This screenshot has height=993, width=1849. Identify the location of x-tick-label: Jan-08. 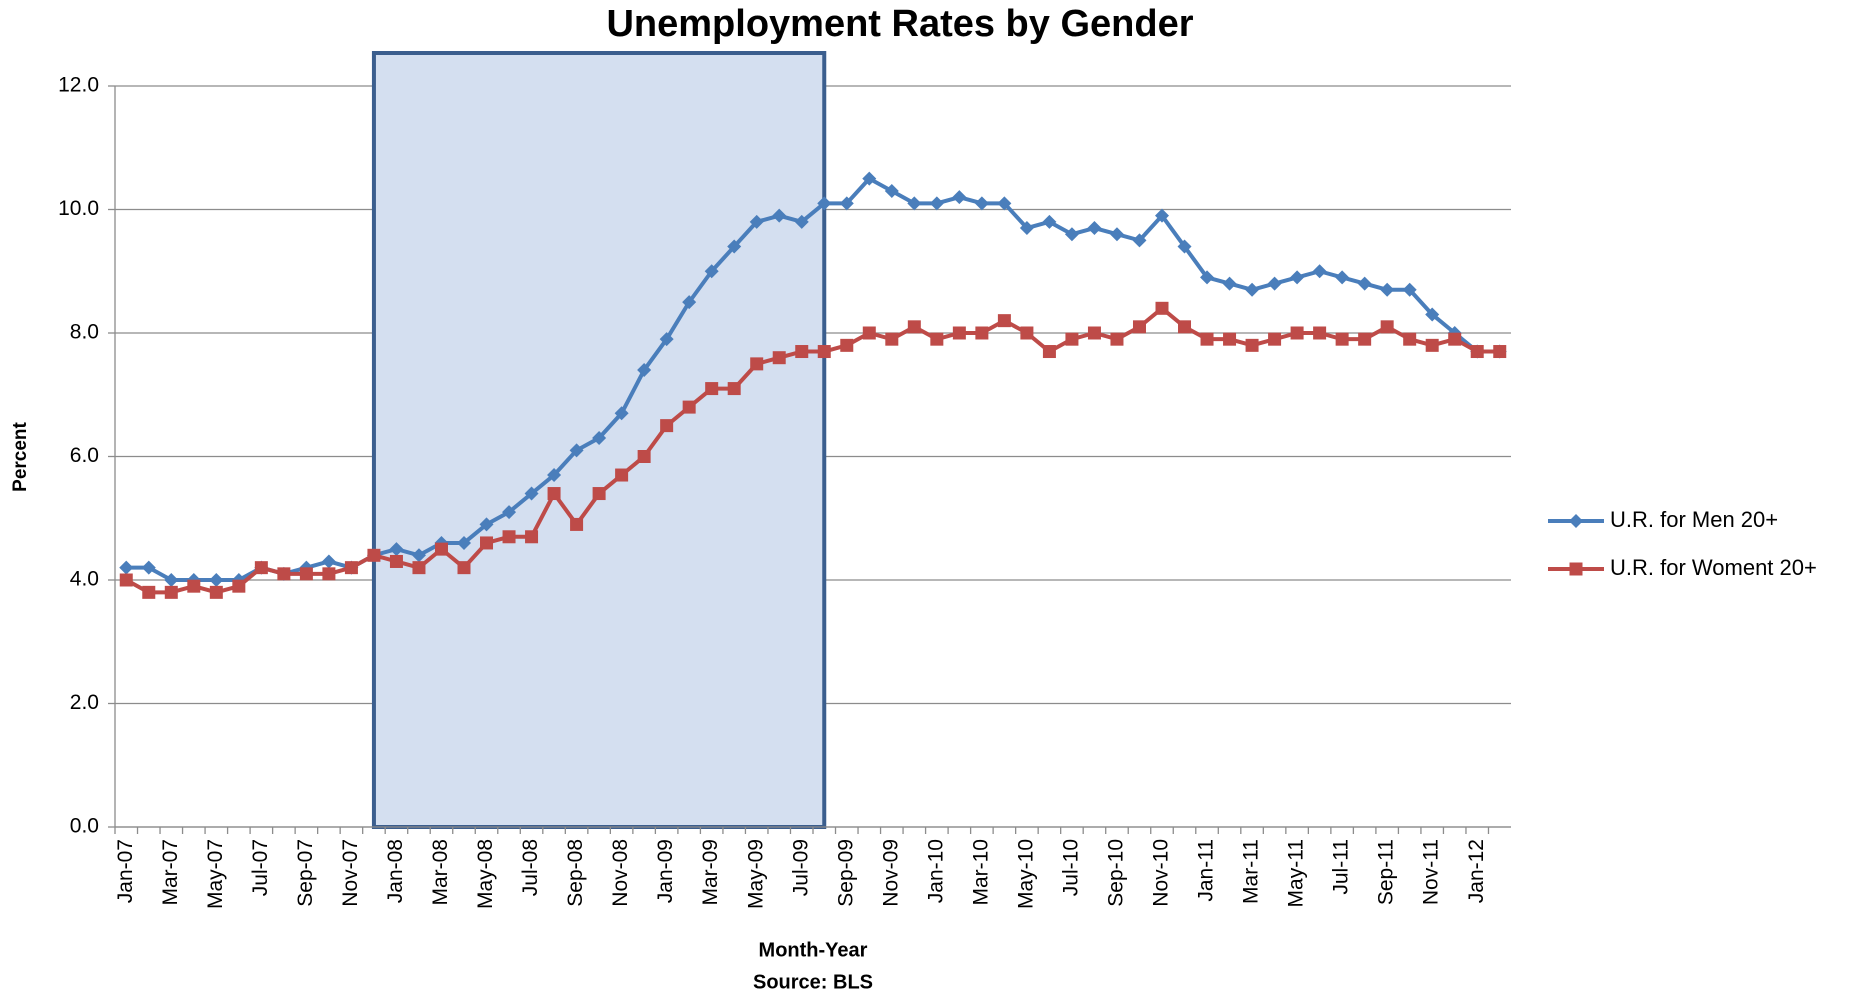
(395, 871).